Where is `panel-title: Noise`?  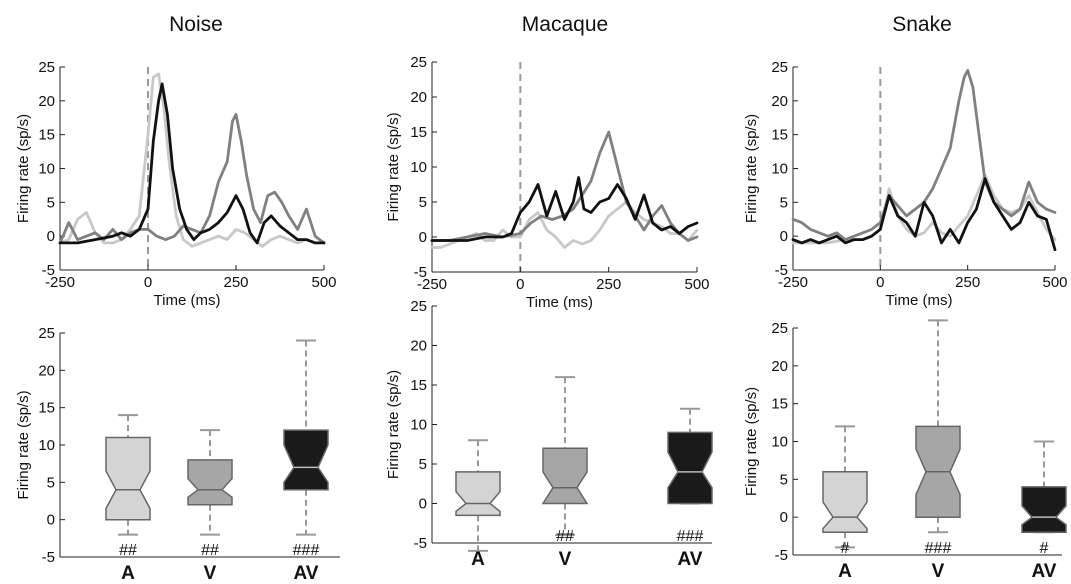
panel-title: Noise is located at coordinates (196, 24).